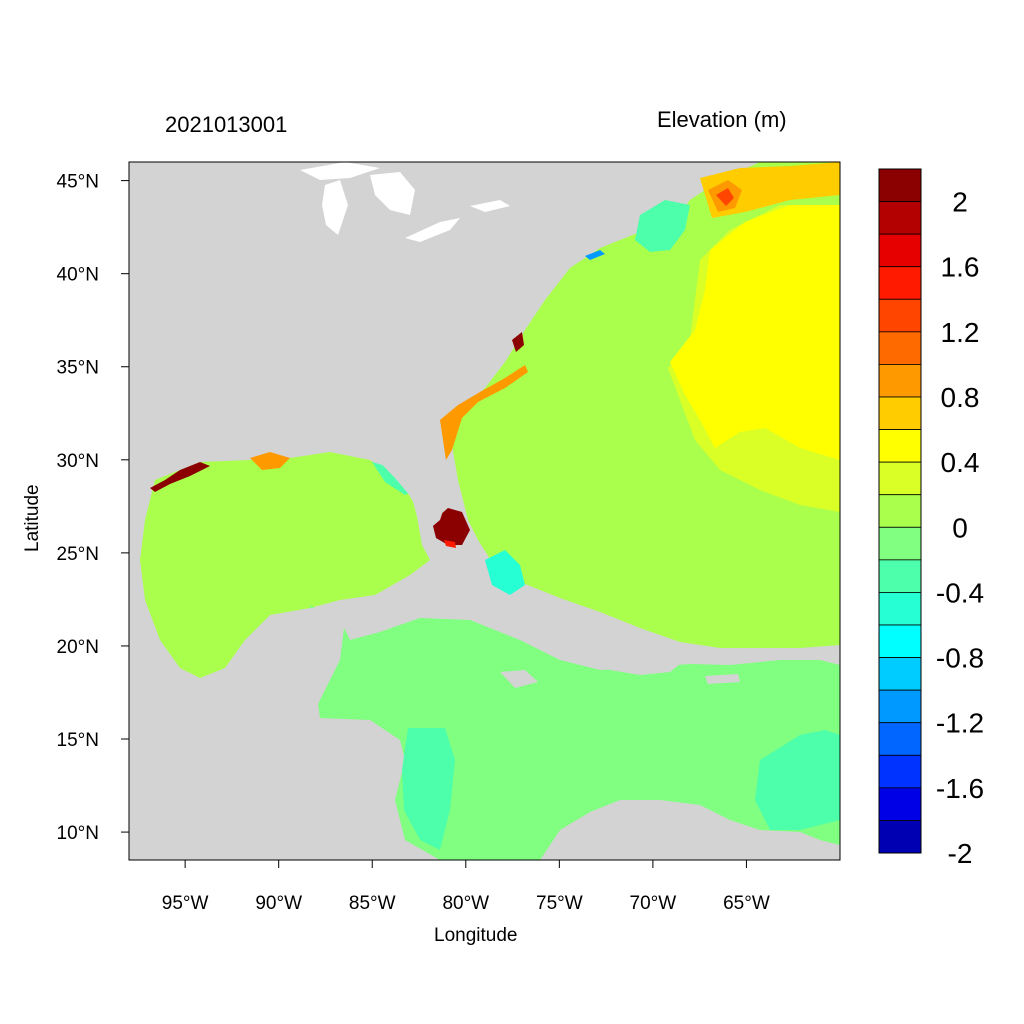  What do you see at coordinates (490, 206) in the screenshot?
I see `lake-ontario` at bounding box center [490, 206].